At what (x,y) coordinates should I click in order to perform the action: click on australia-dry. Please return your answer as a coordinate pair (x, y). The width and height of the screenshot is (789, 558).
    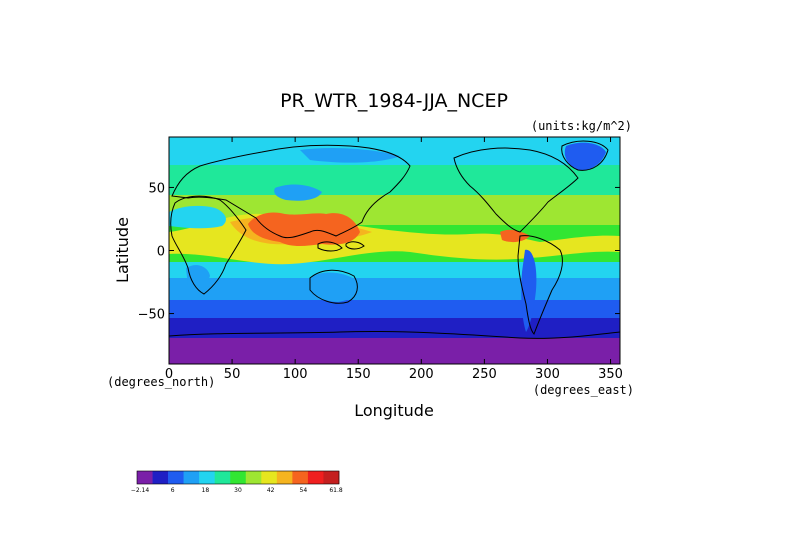
    Looking at the image, I should click on (334, 287).